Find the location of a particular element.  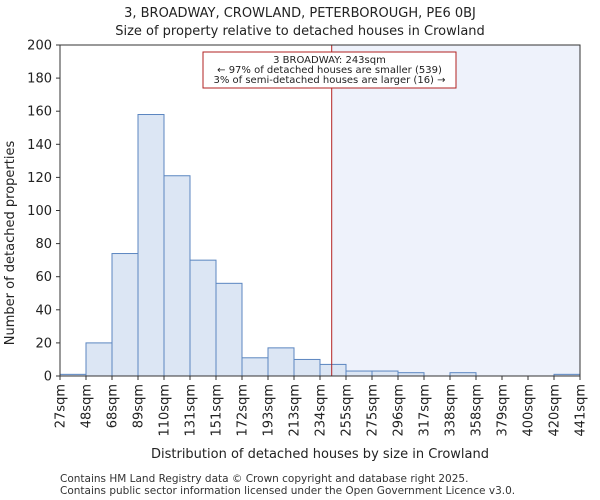

bar-151sqm is located at coordinates (229, 329).